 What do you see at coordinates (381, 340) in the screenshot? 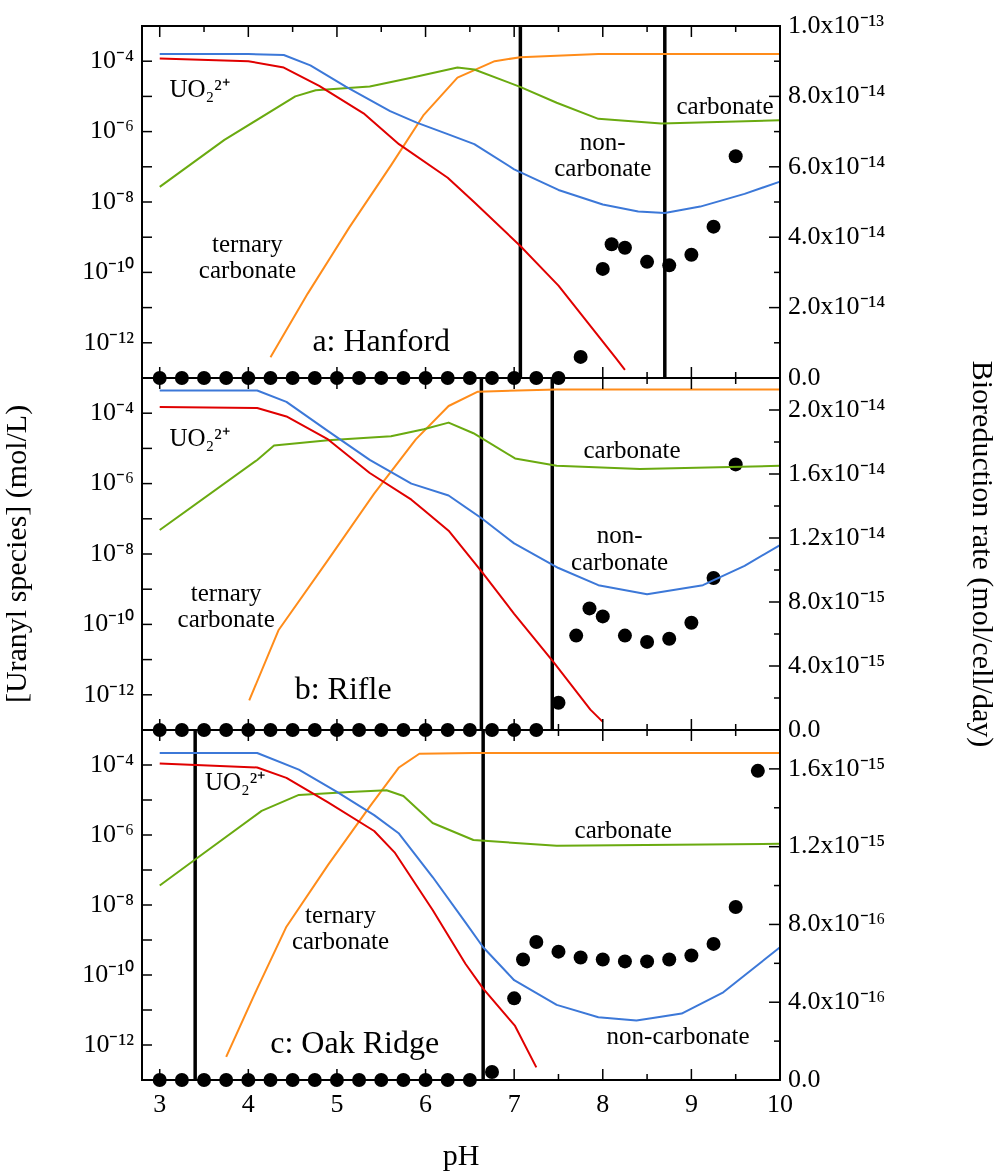
I see `text: a: Hanford` at bounding box center [381, 340].